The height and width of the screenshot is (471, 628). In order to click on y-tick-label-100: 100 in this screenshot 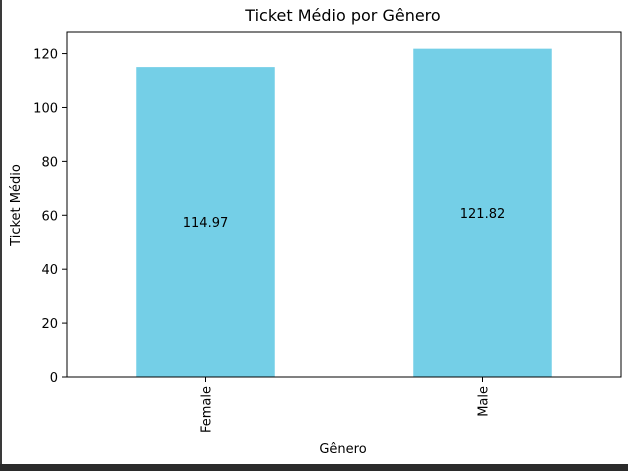, I will do `click(45, 108)`.